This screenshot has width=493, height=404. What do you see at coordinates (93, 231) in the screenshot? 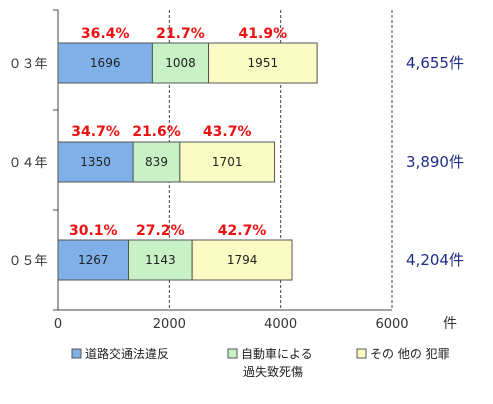
I see `percent-label: 30.1%` at bounding box center [93, 231].